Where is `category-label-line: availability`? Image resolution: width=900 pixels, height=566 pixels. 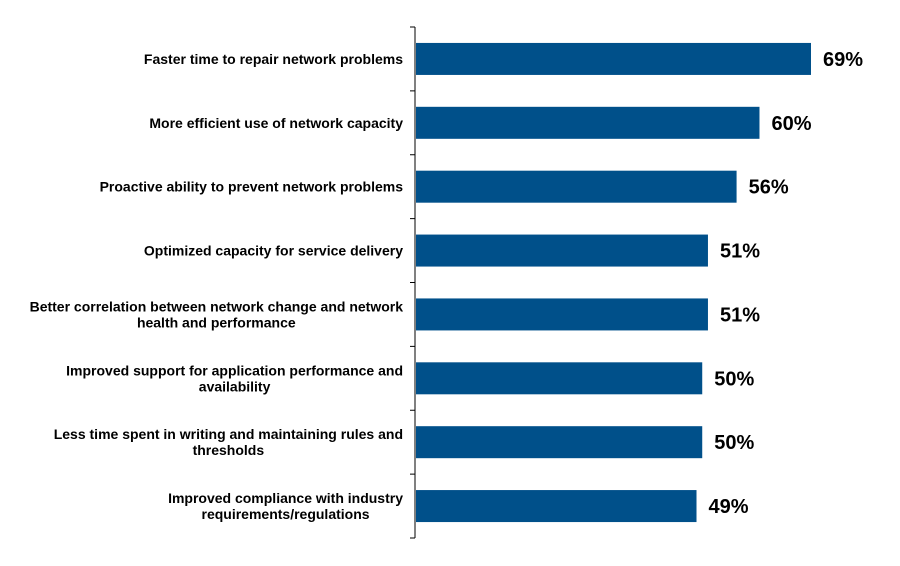 category-label-line: availability is located at coordinates (235, 386).